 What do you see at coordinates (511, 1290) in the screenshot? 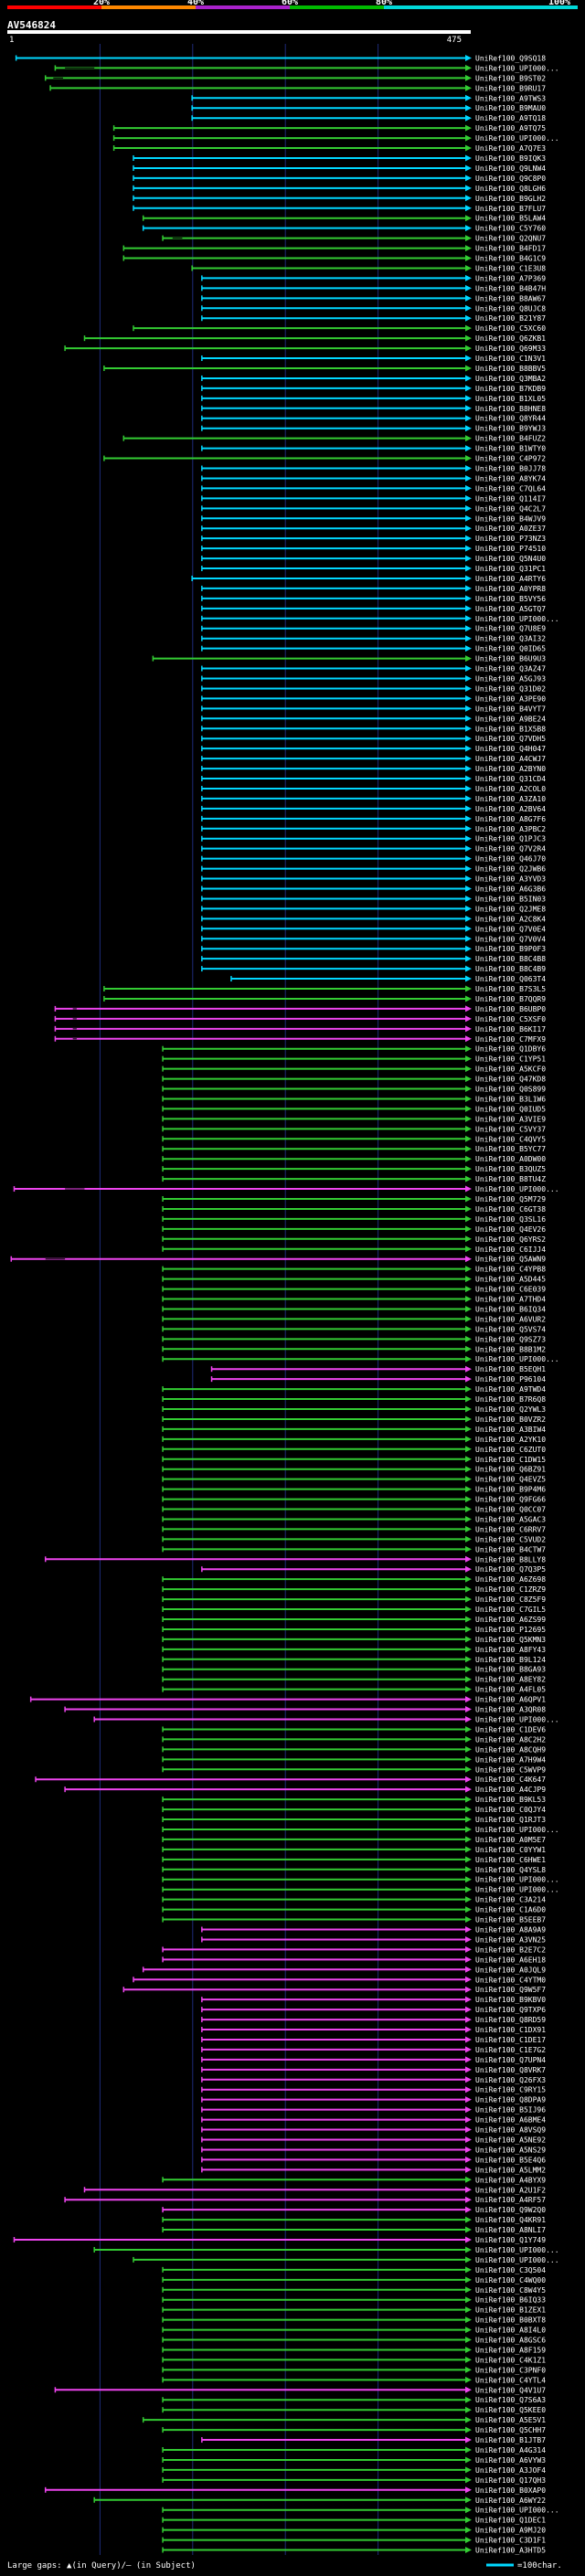
I see `hit-label: UniRef100_C6E039` at bounding box center [511, 1290].